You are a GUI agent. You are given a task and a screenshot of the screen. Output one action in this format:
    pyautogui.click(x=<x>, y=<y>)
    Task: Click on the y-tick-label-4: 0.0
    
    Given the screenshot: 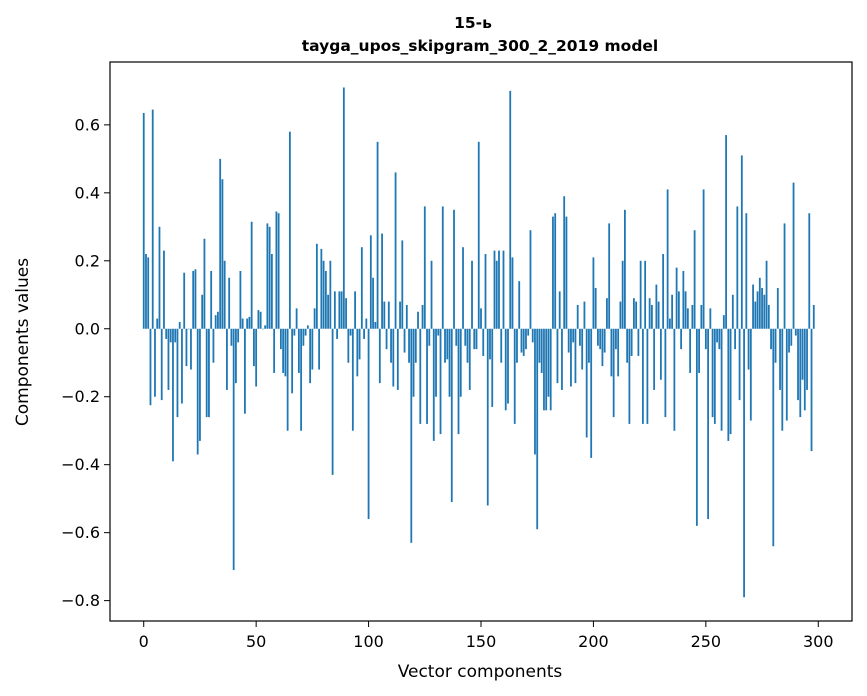 What is the action you would take?
    pyautogui.click(x=87, y=328)
    